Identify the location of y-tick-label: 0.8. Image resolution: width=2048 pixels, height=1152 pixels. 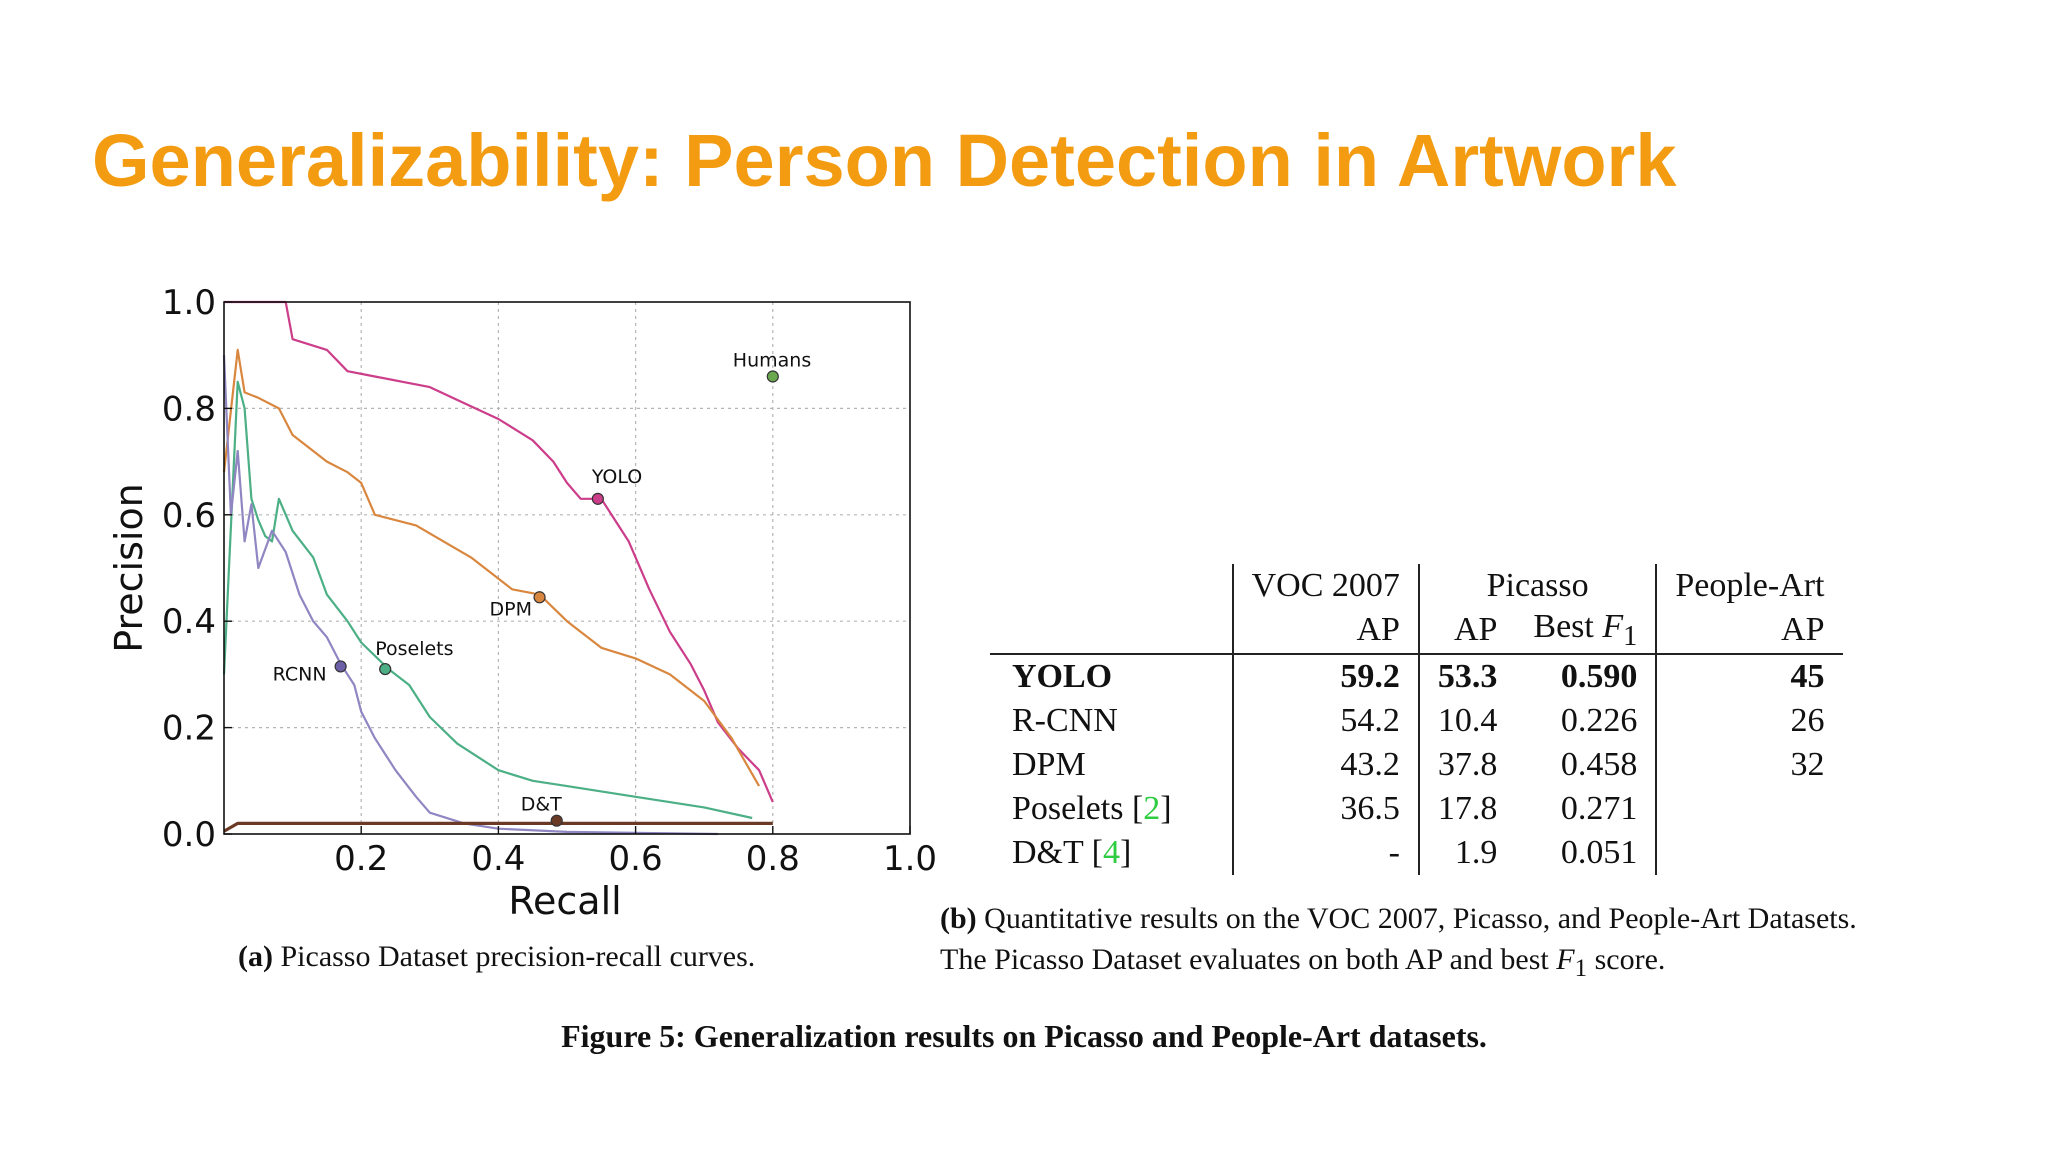
(189, 409).